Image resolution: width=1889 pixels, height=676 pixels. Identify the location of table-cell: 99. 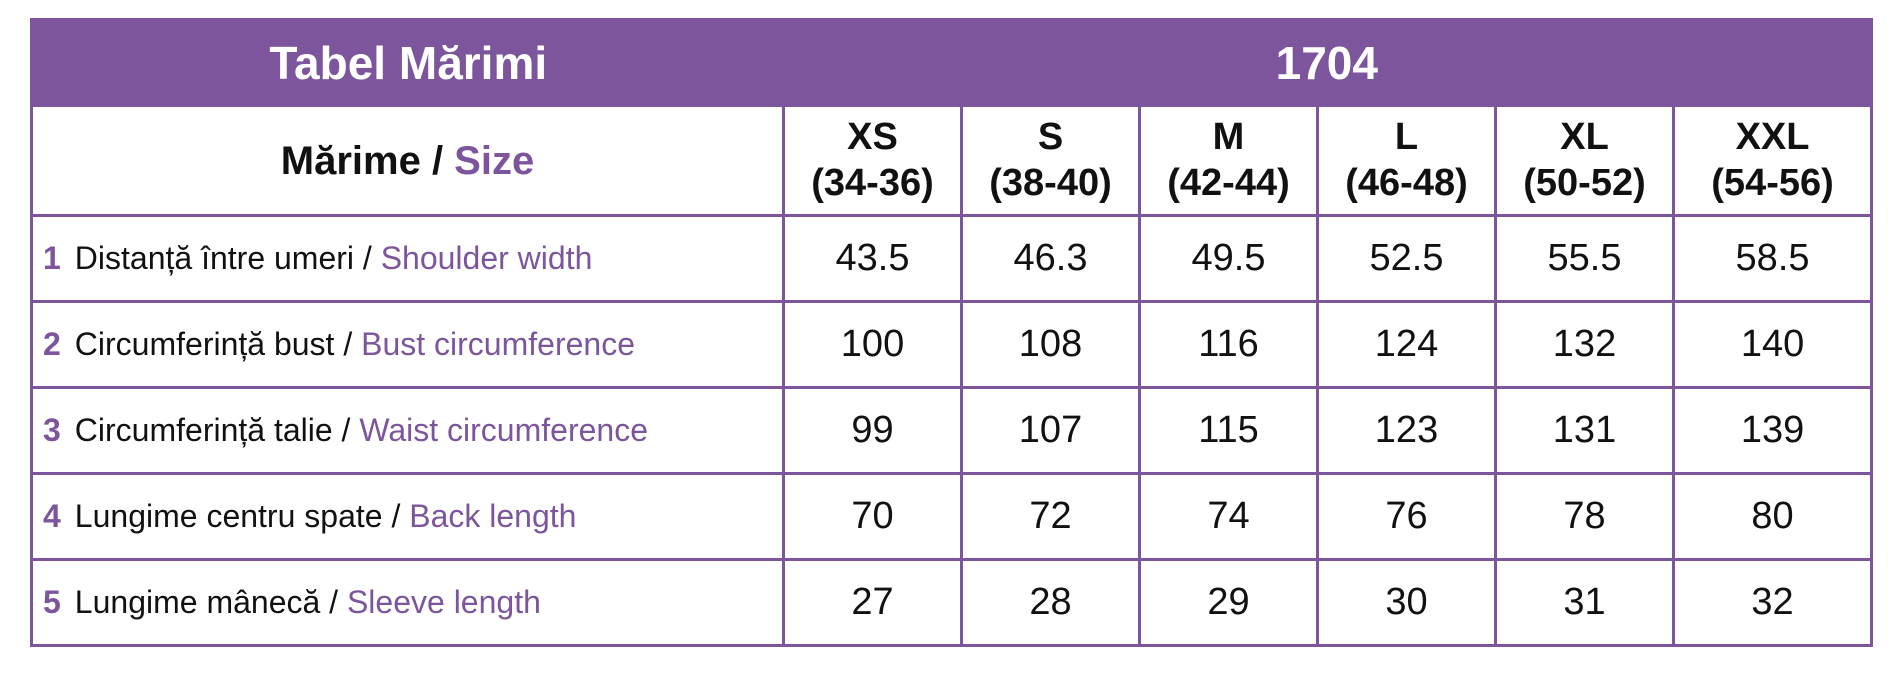
(872, 430).